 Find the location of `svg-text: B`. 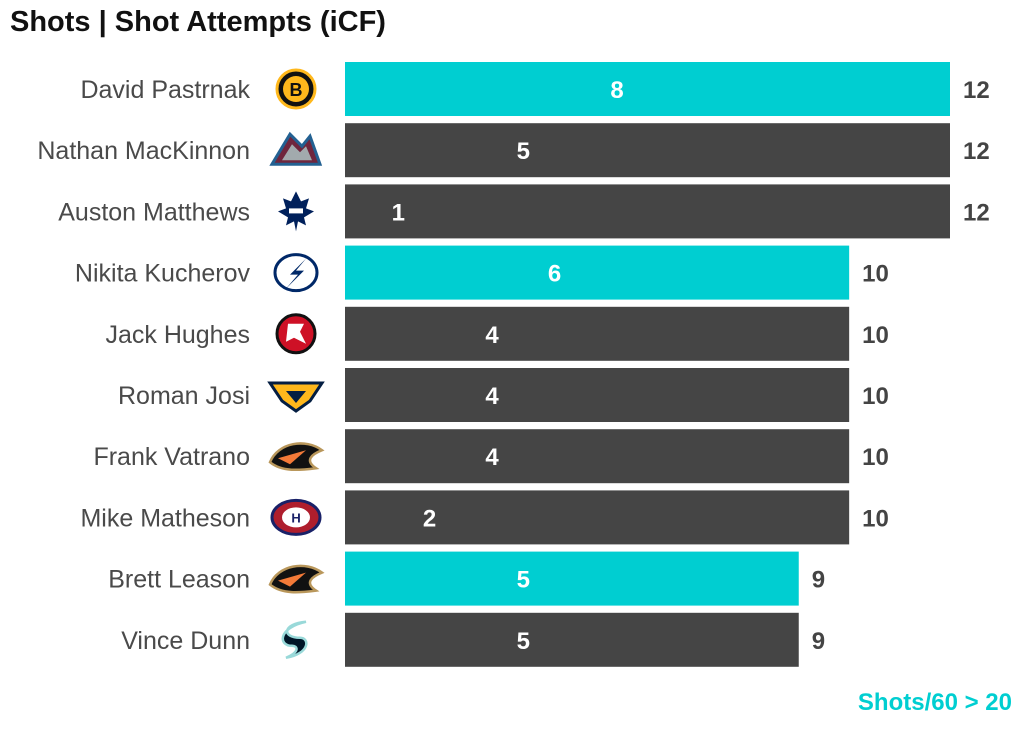

svg-text: B is located at coordinates (296, 90).